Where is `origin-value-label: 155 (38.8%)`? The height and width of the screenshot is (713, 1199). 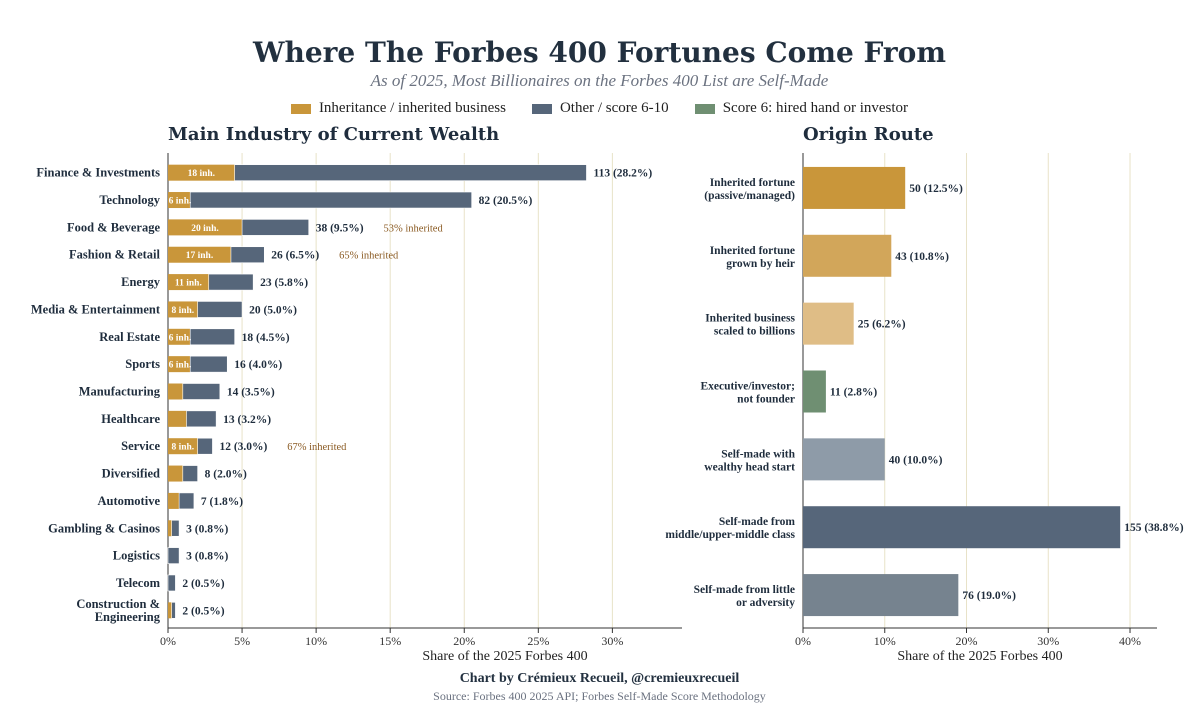
origin-value-label: 155 (38.8%) is located at coordinates (1154, 528).